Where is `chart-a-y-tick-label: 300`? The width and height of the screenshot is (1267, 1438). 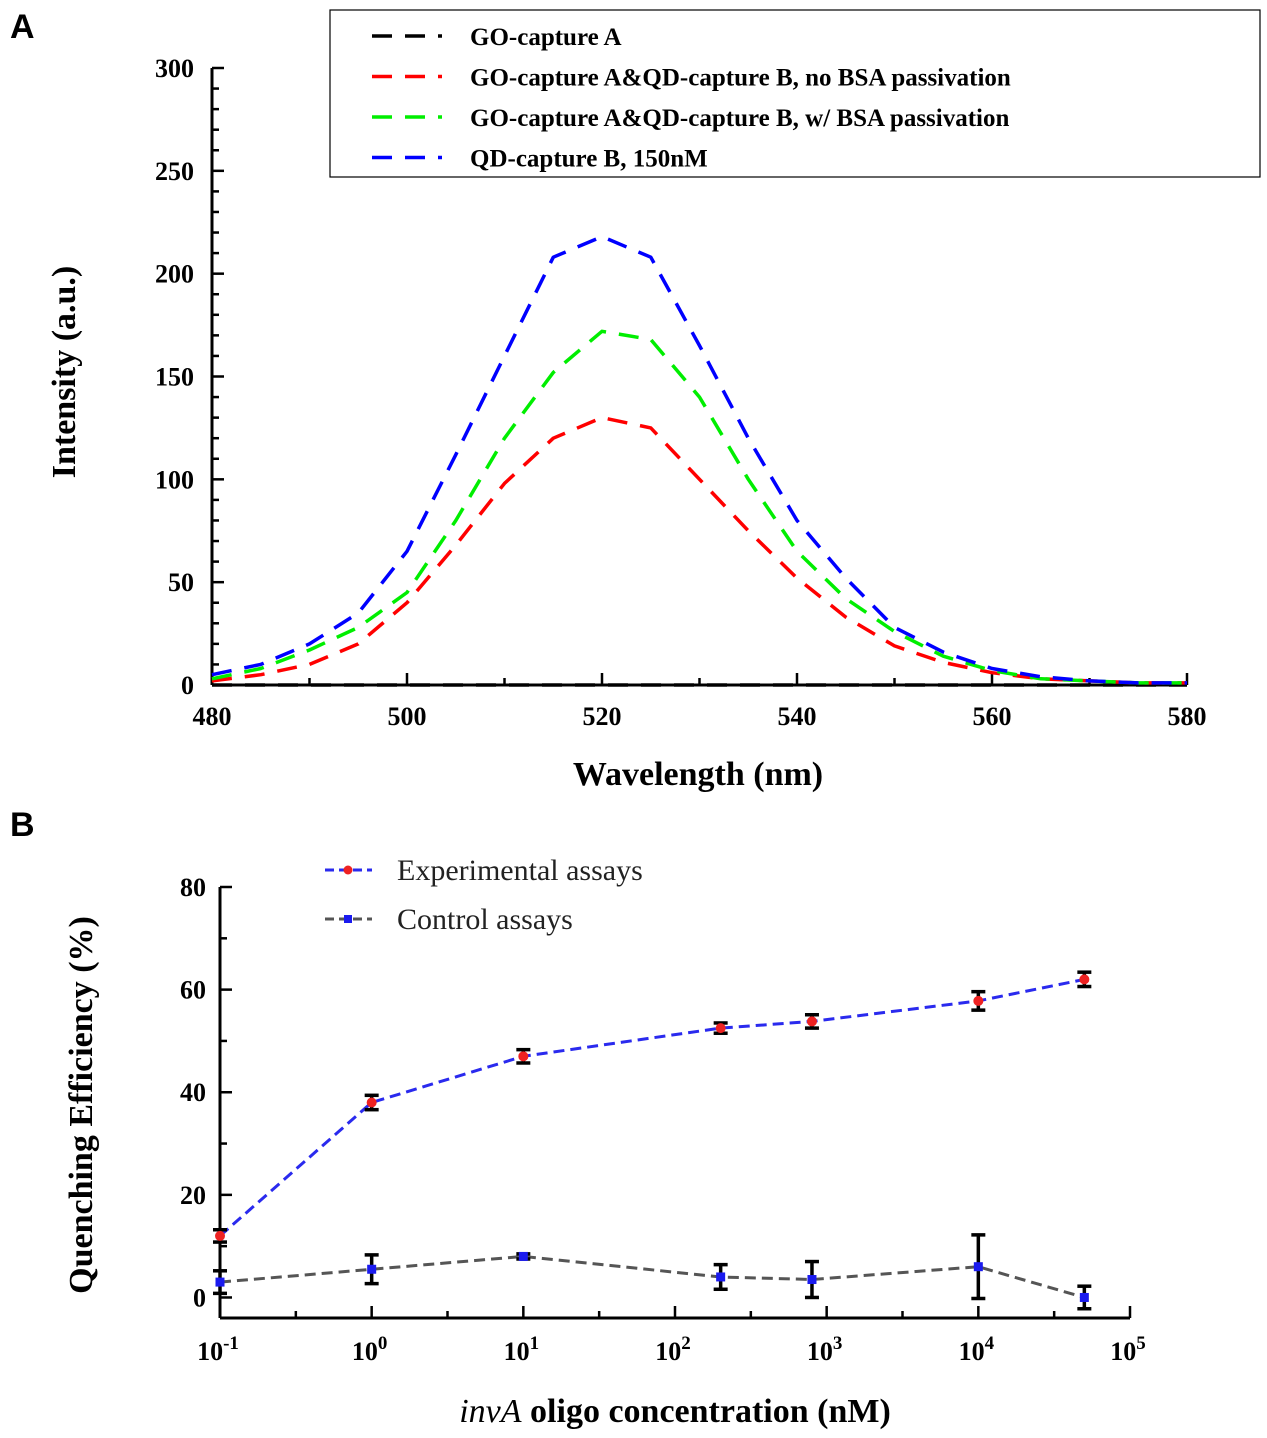 chart-a-y-tick-label: 300 is located at coordinates (174, 68).